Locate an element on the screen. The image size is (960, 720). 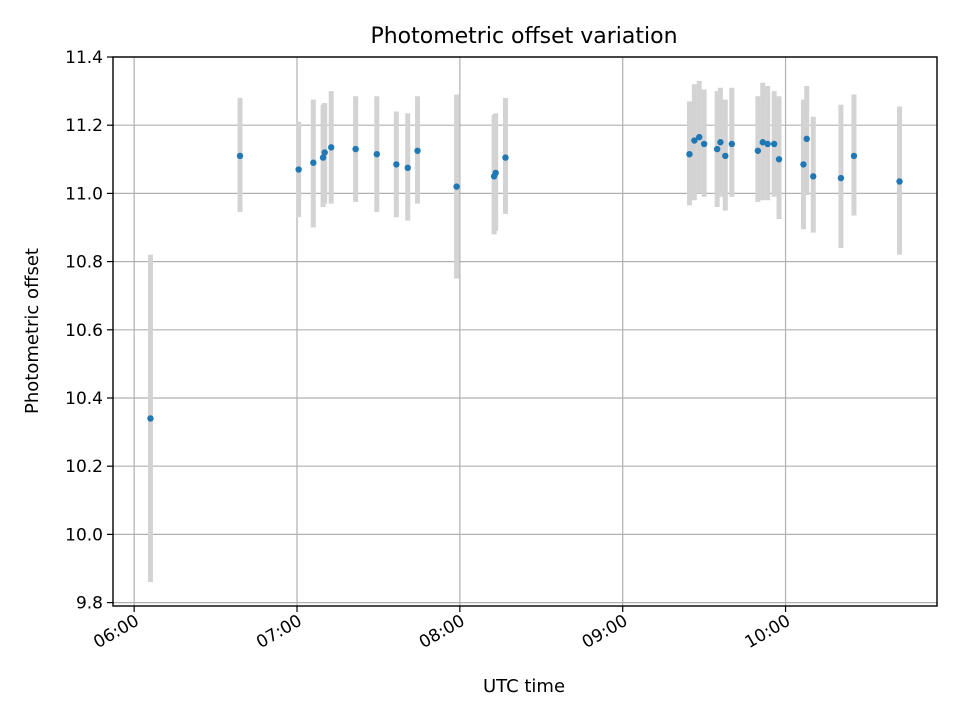
y-tick-label: 10.0 is located at coordinates (84, 535).